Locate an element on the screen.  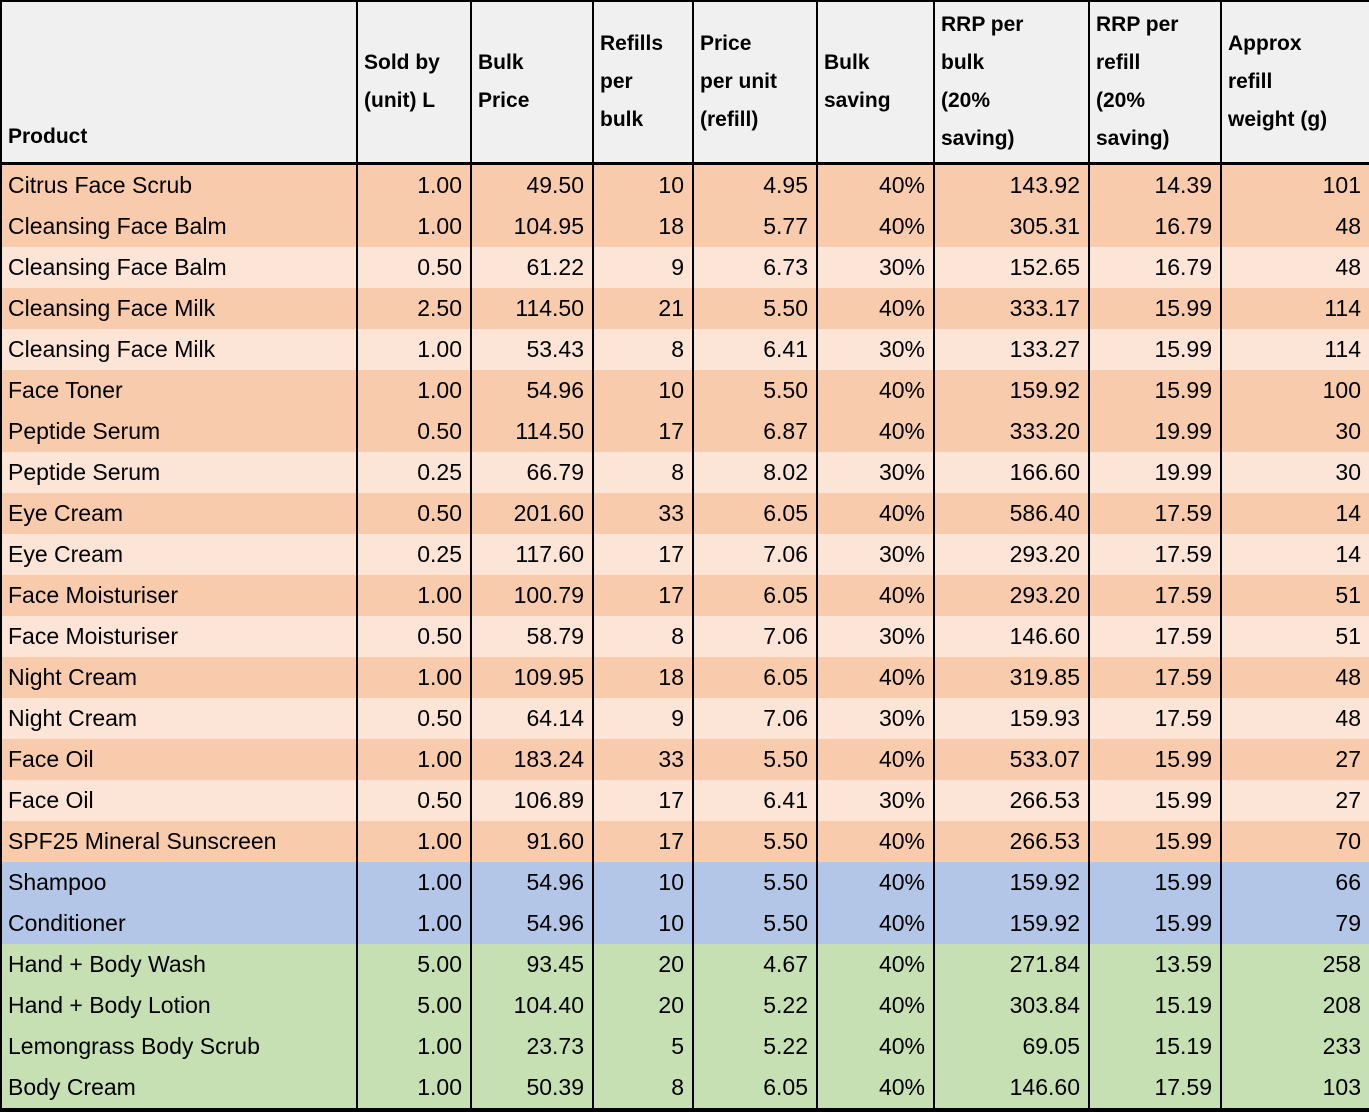
cell-bulk-price: 53.43 is located at coordinates (531, 349).